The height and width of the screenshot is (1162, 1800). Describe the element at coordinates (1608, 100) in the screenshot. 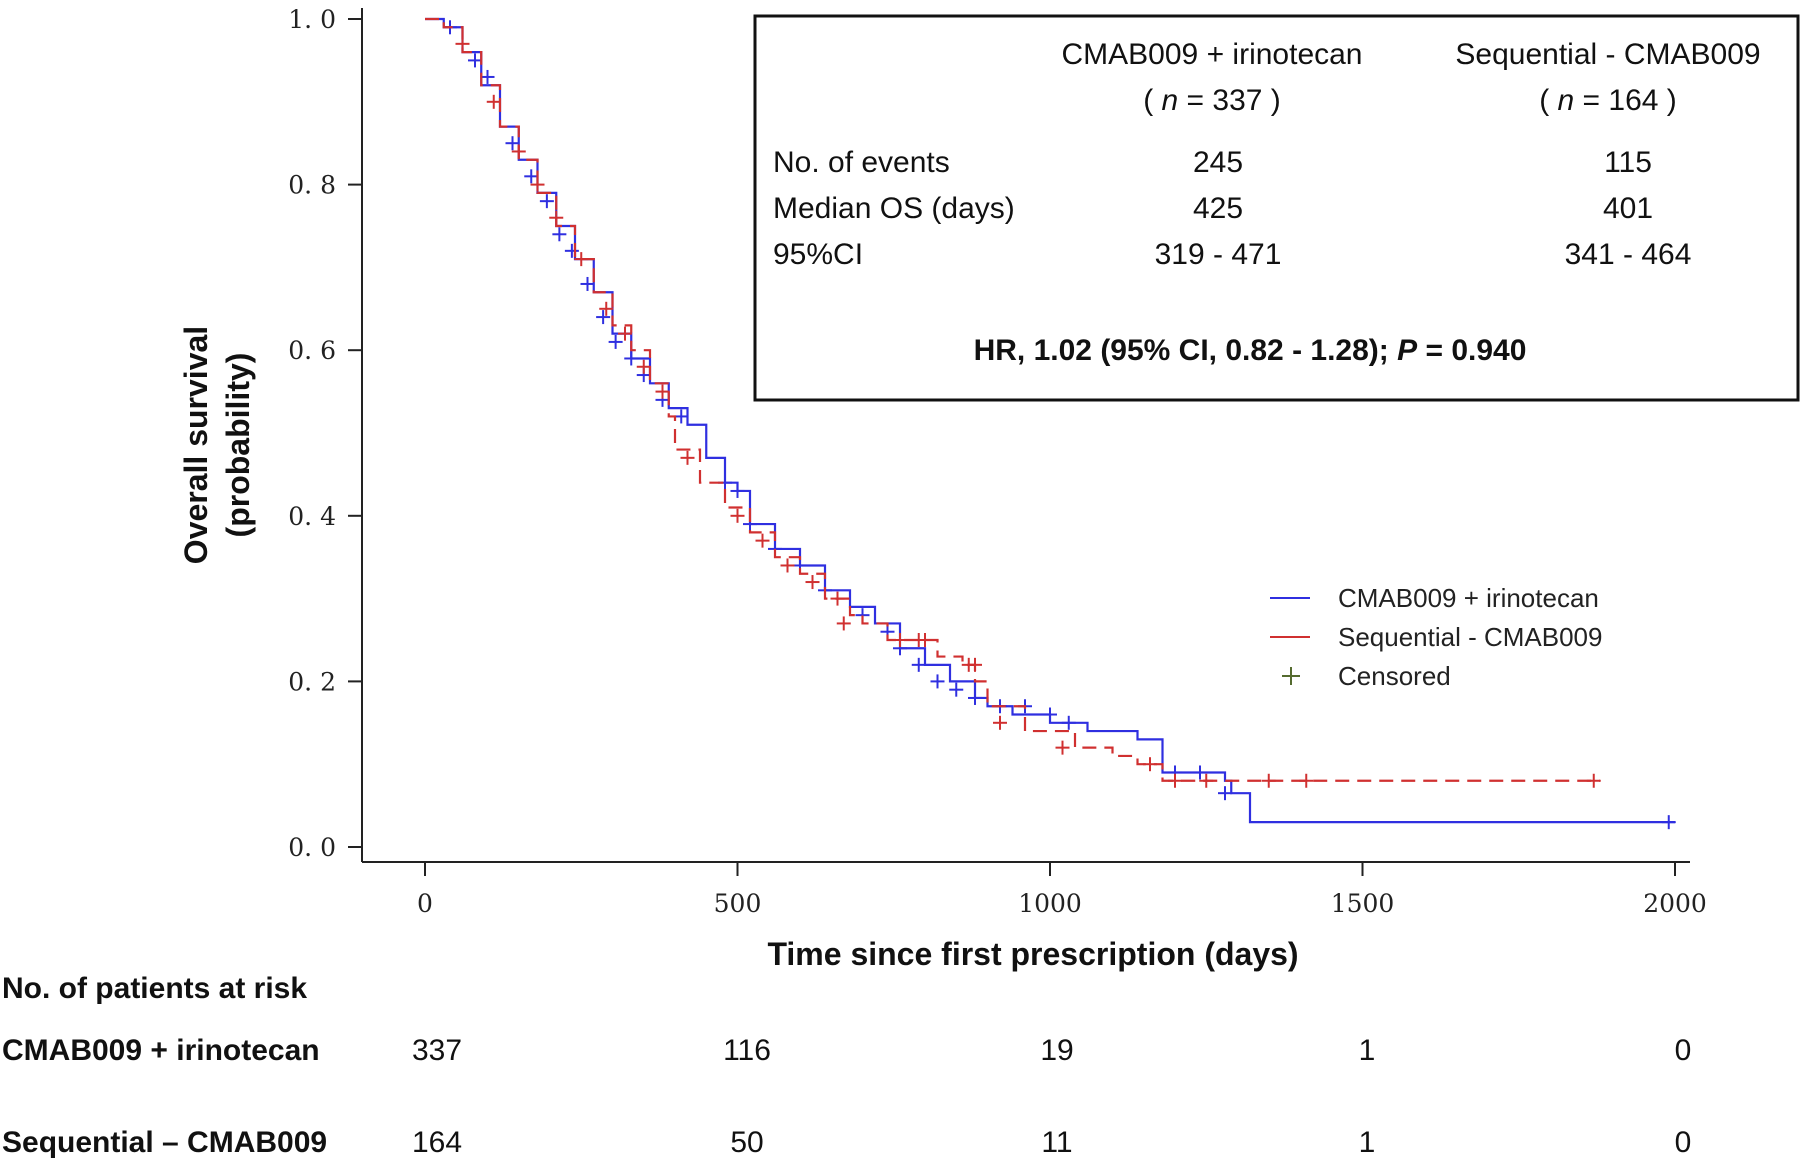

I see `stats-col2-n: ( n = 164 )` at that location.